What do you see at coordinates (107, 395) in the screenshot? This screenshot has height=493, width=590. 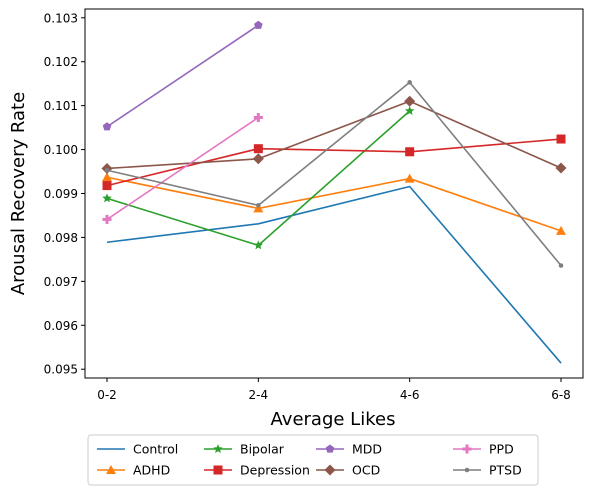 I see `x-tick-label-0-2: 0-2` at bounding box center [107, 395].